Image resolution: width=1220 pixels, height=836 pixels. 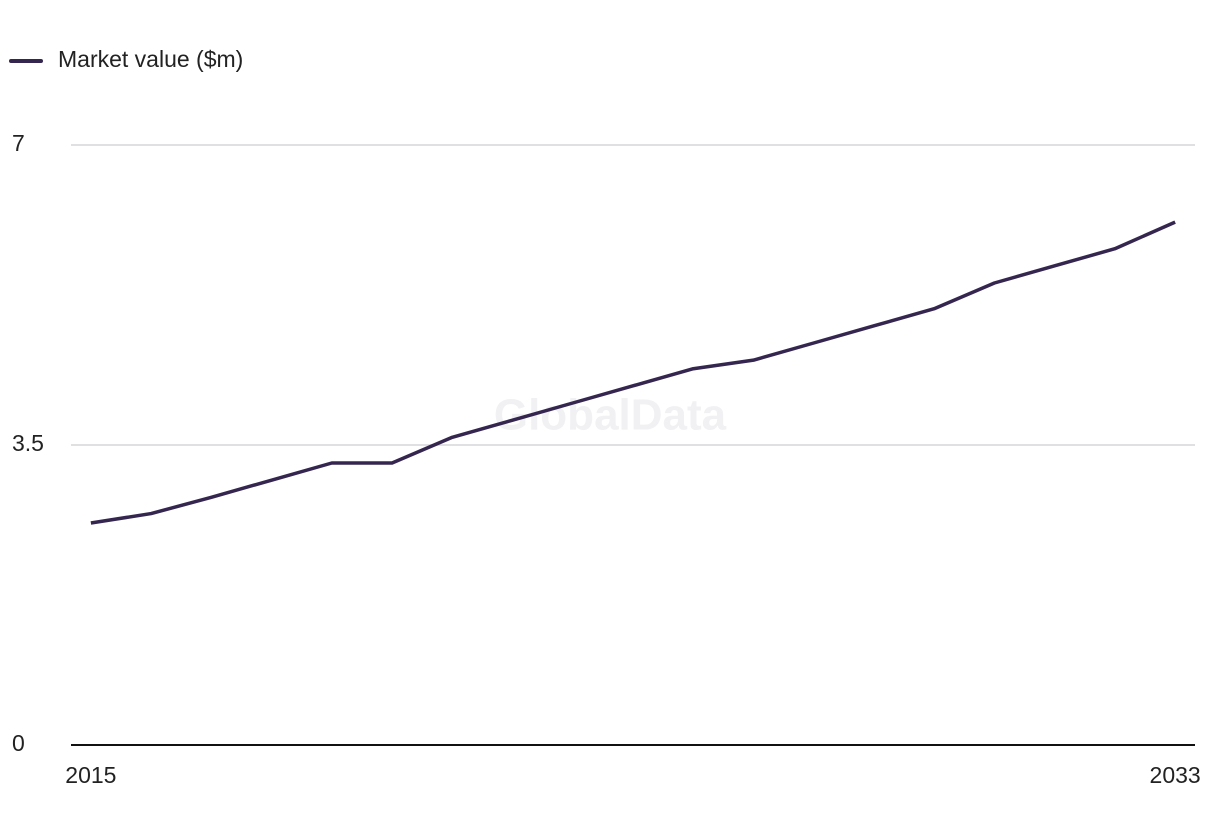 I want to click on x-tick-label: 2015, so click(x=90, y=775).